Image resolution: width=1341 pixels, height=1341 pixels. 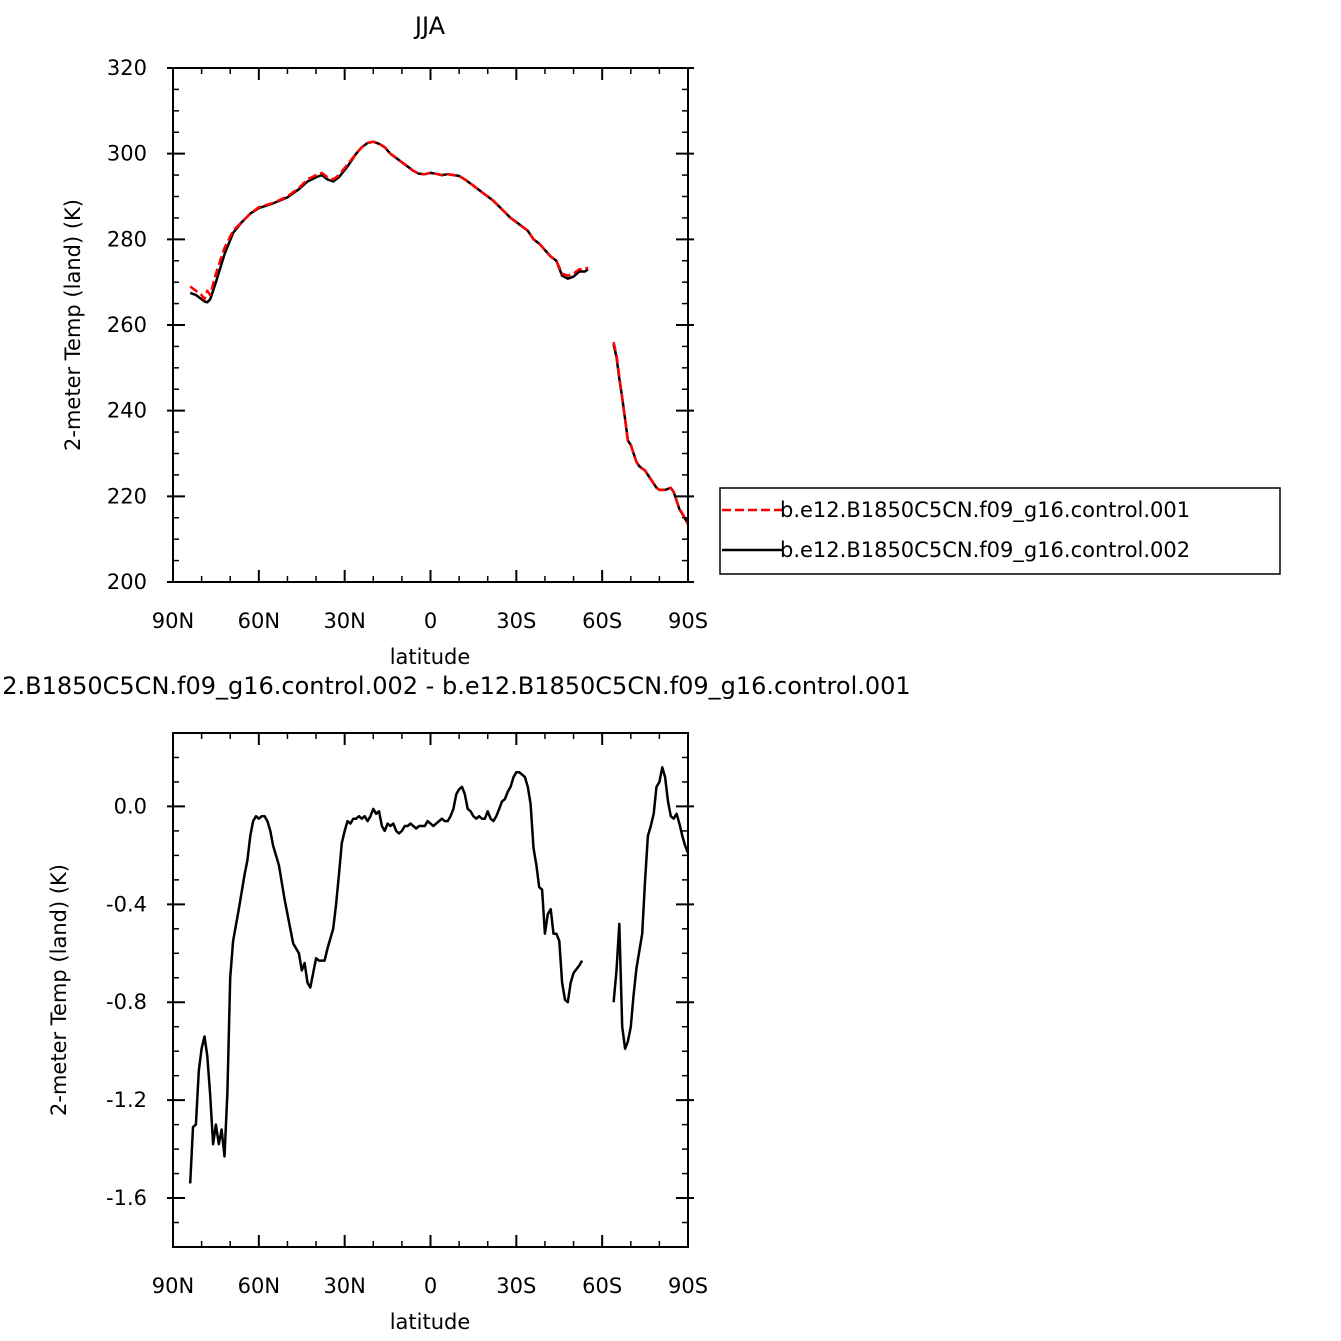 I want to click on series-line-difference-seg0, so click(x=386, y=977).